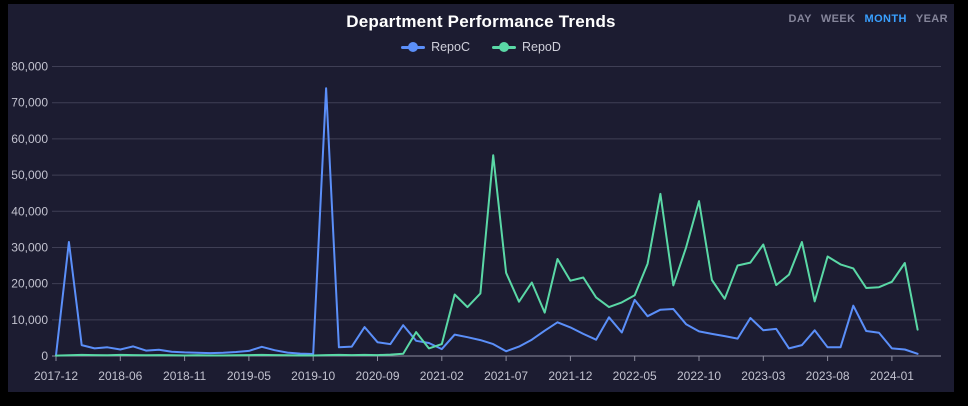 The width and height of the screenshot is (968, 406). I want to click on y-axis-label: 30,000, so click(29, 247).